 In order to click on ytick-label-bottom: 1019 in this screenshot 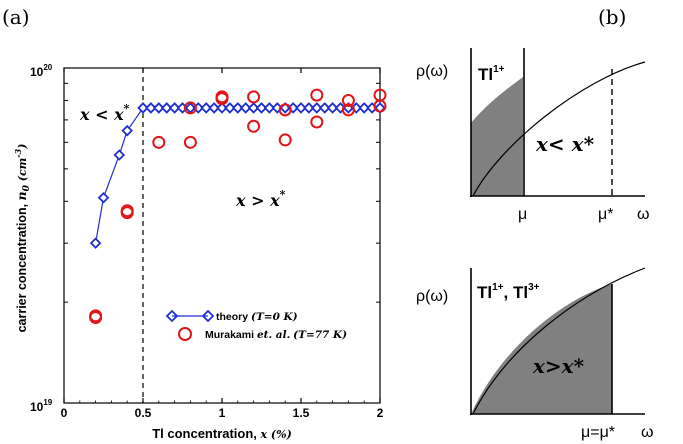, I will do `click(41, 406)`.